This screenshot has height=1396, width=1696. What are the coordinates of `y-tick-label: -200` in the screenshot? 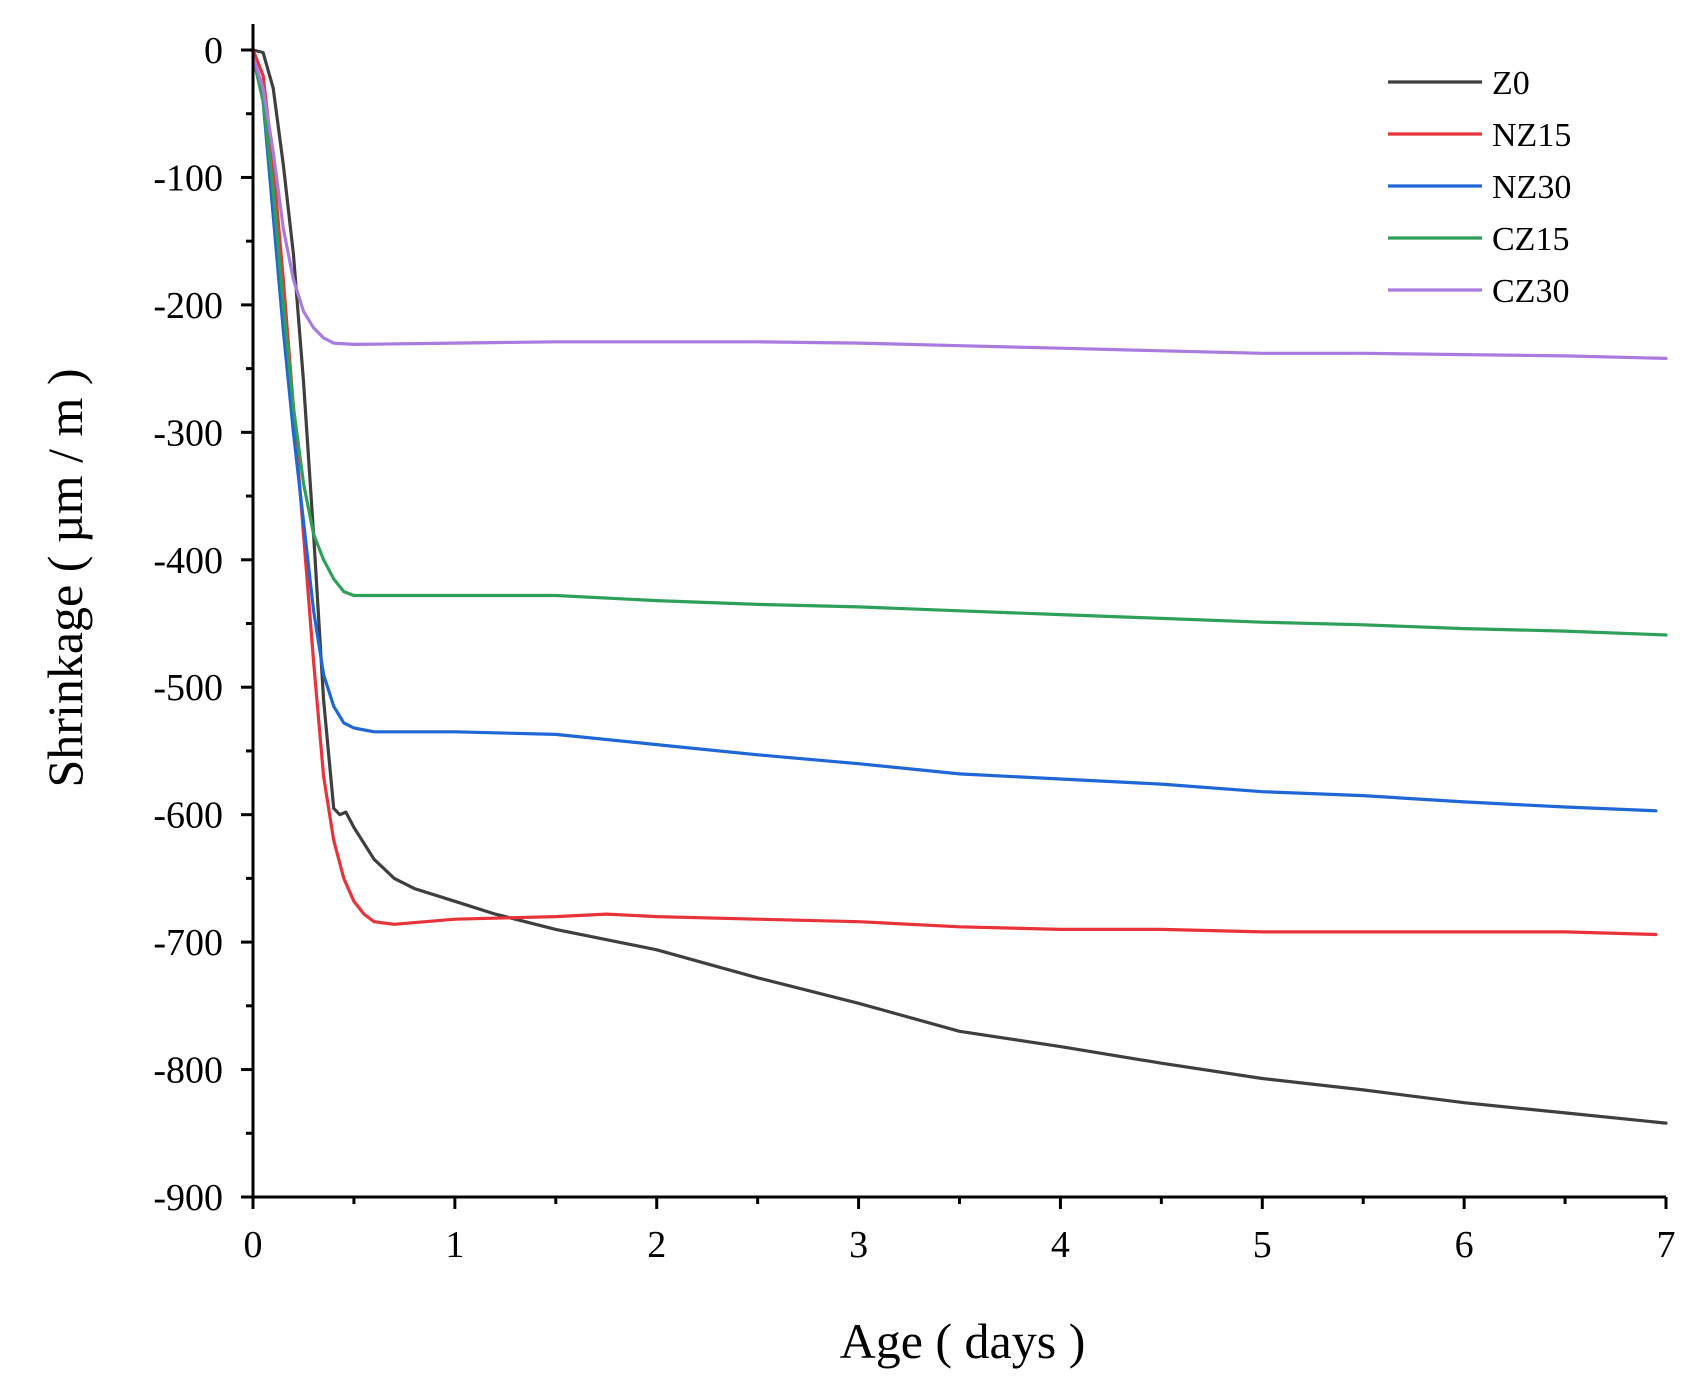 It's located at (188, 306).